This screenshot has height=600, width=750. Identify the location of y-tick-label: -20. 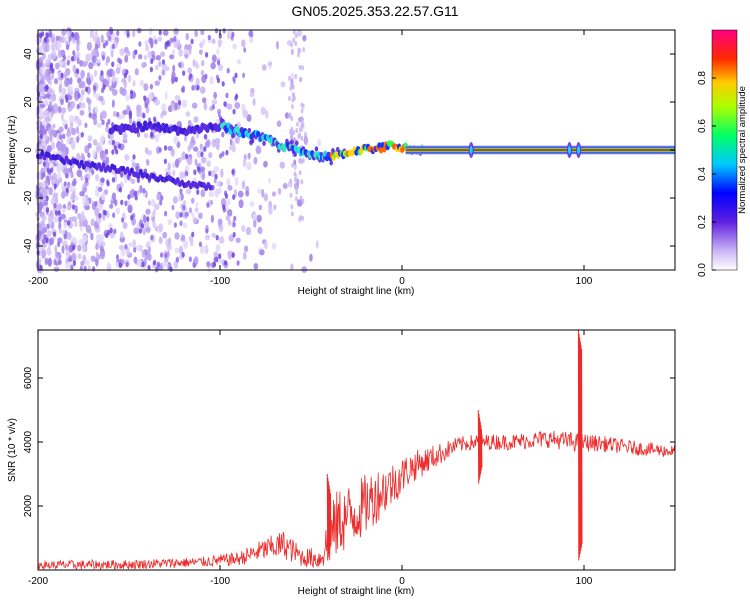
(28, 197).